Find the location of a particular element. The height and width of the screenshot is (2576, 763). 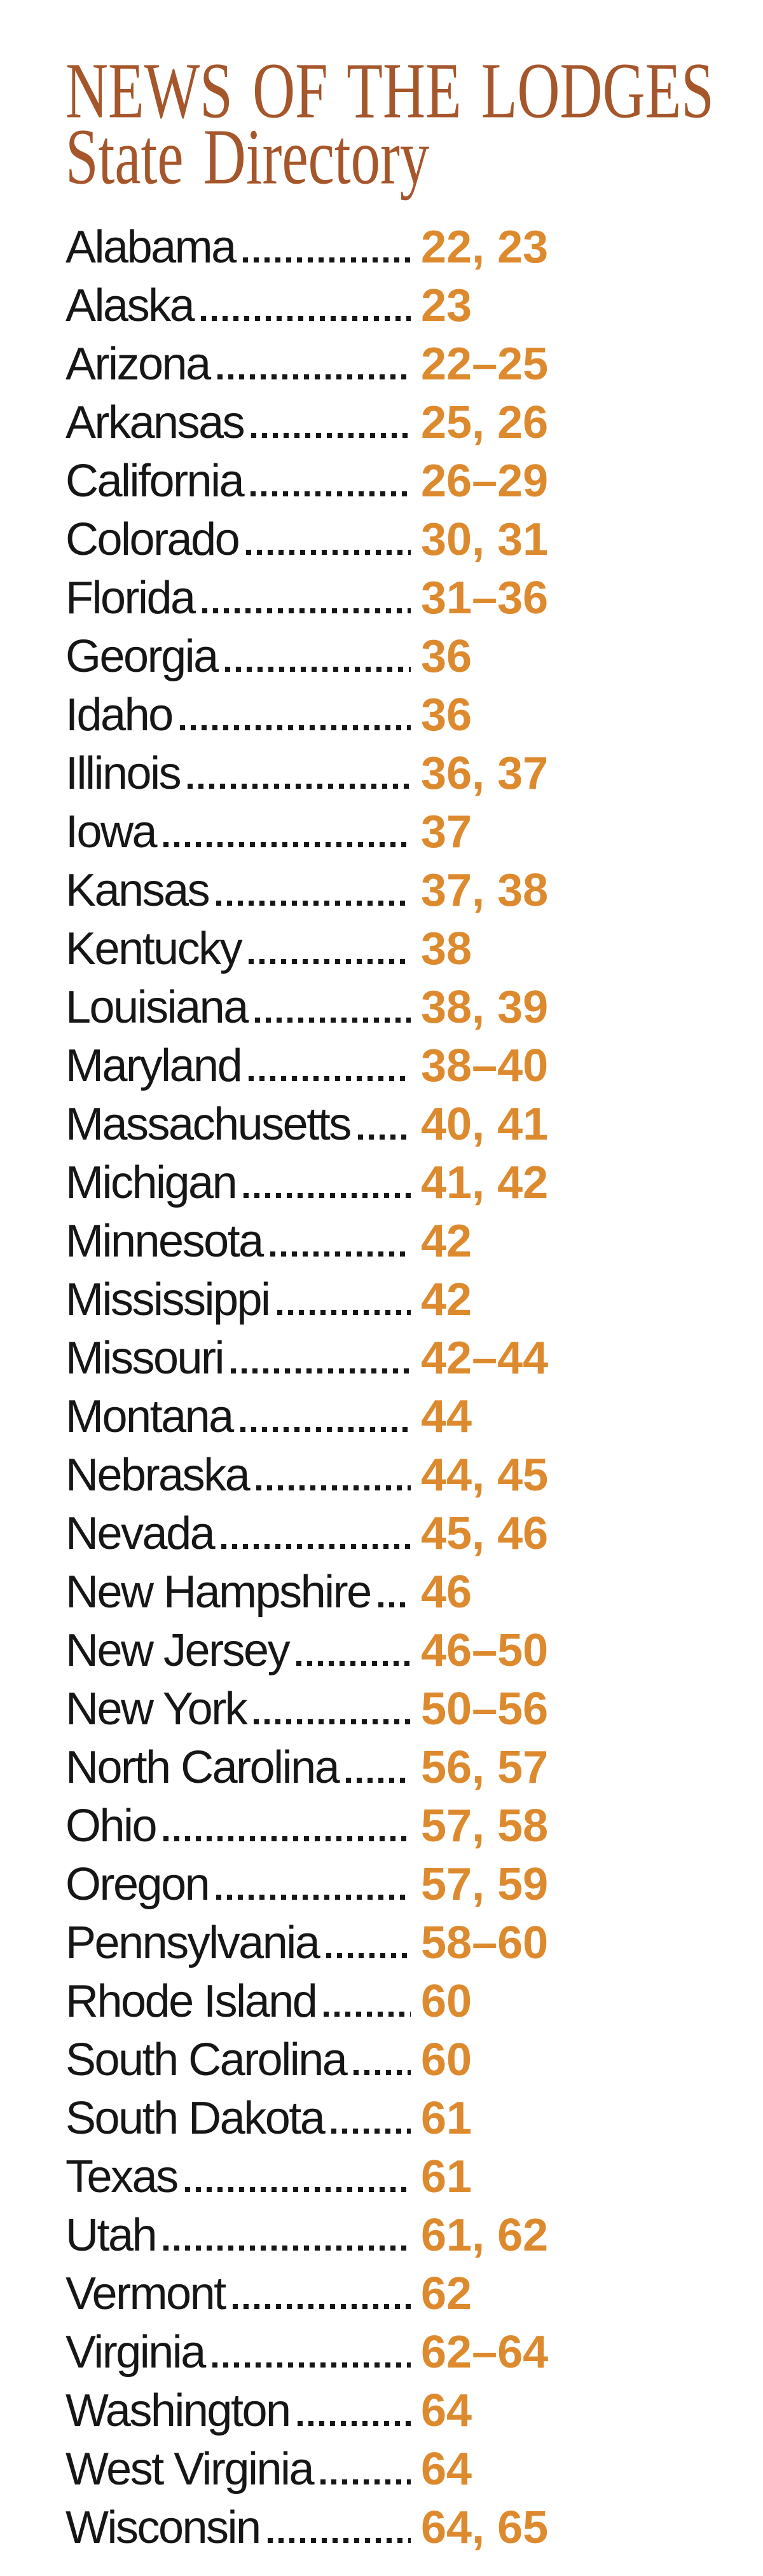

state-name: Utah is located at coordinates (112, 2235).